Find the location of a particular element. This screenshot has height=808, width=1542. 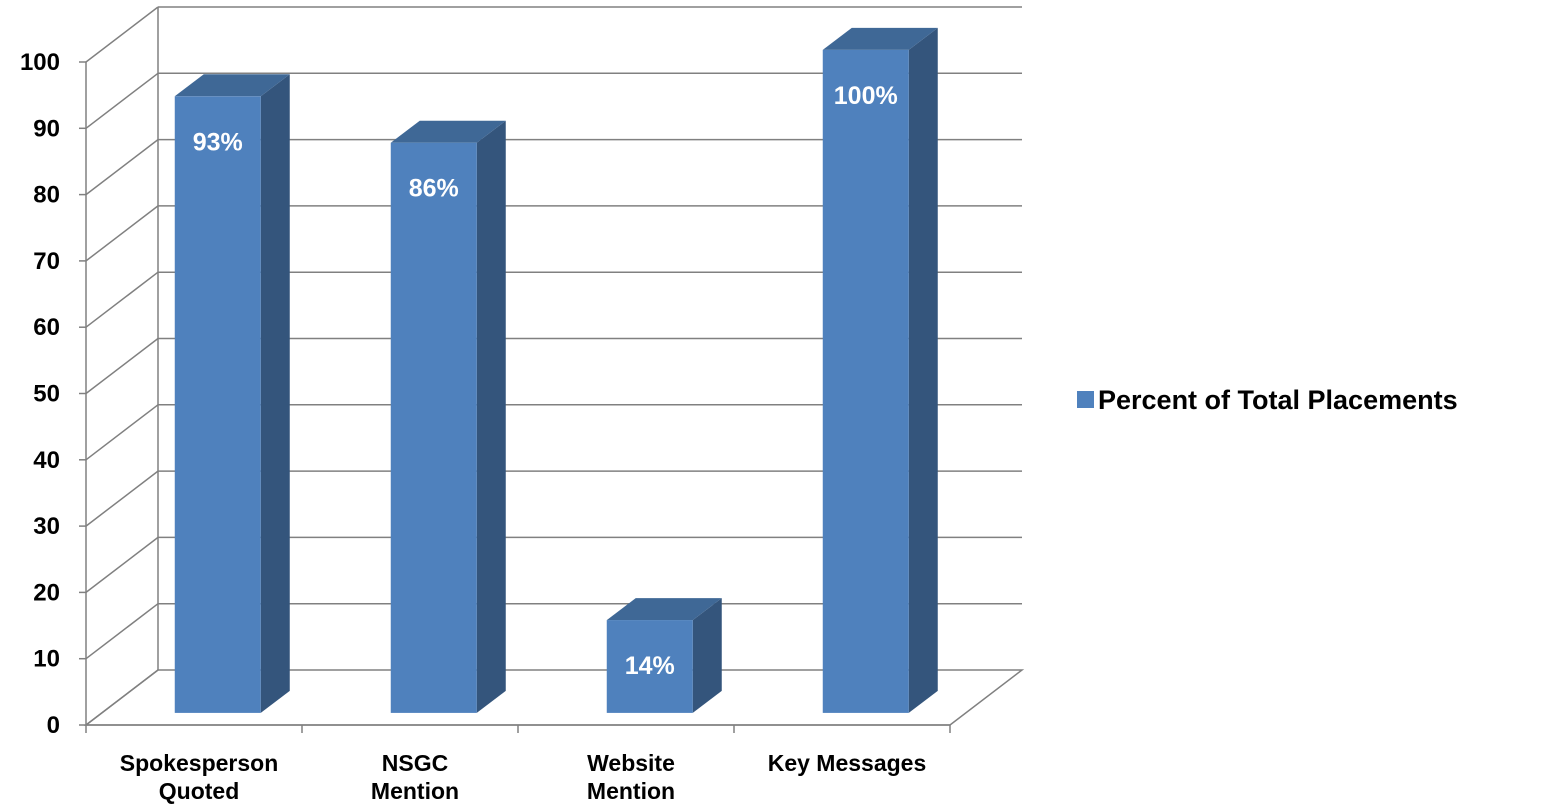

legend: Percent of Total Placements is located at coordinates (1267, 400).